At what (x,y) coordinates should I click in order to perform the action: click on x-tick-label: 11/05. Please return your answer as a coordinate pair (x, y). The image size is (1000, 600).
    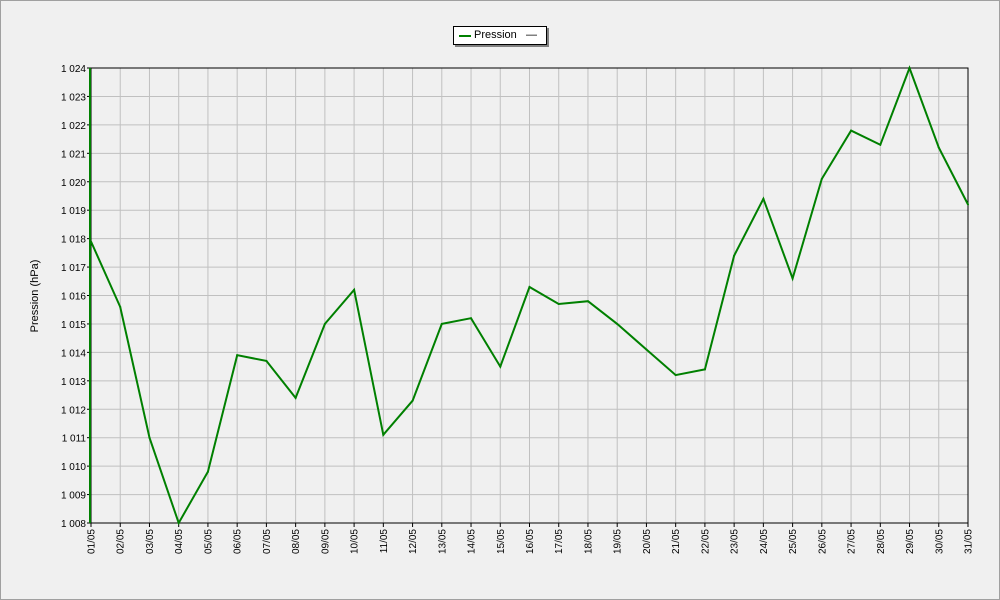
    Looking at the image, I should click on (384, 541).